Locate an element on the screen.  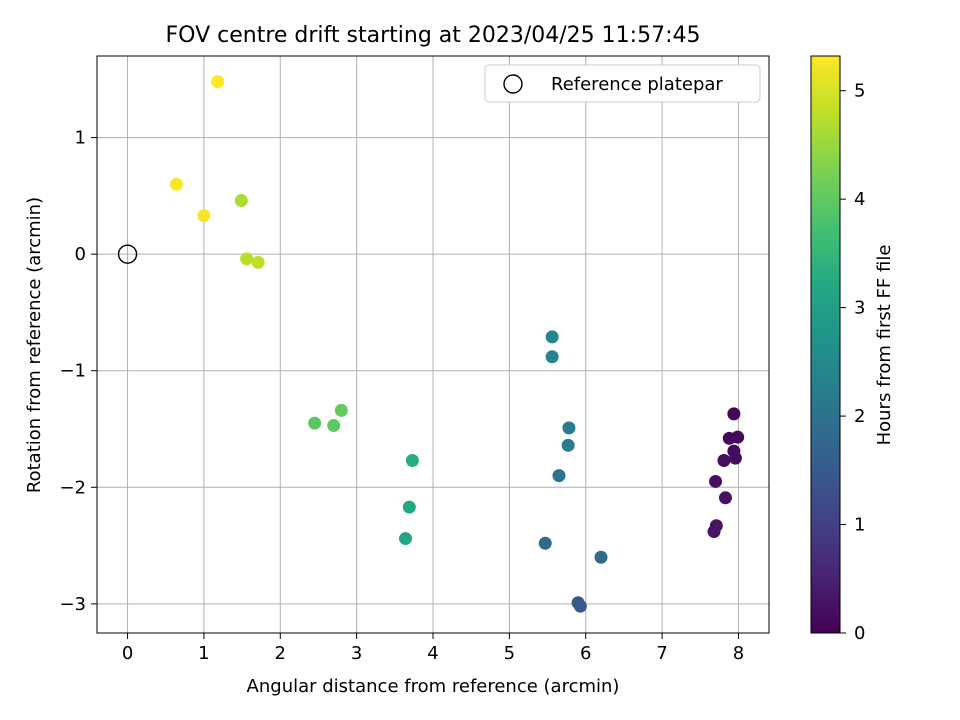
y-tick-label: −1 is located at coordinates (72, 371).